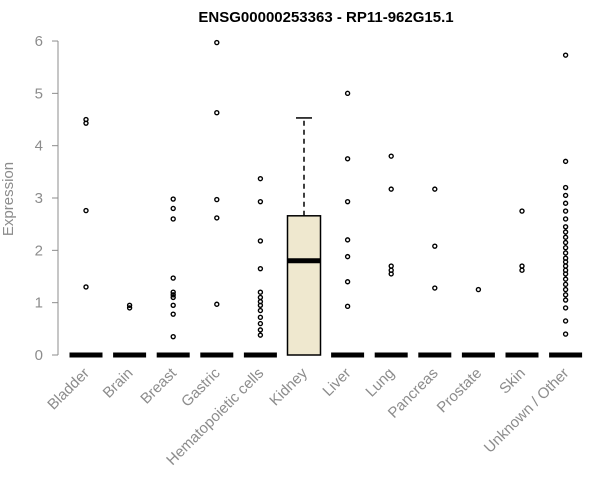 The height and width of the screenshot is (500, 600). I want to click on box-lung, so click(391, 255).